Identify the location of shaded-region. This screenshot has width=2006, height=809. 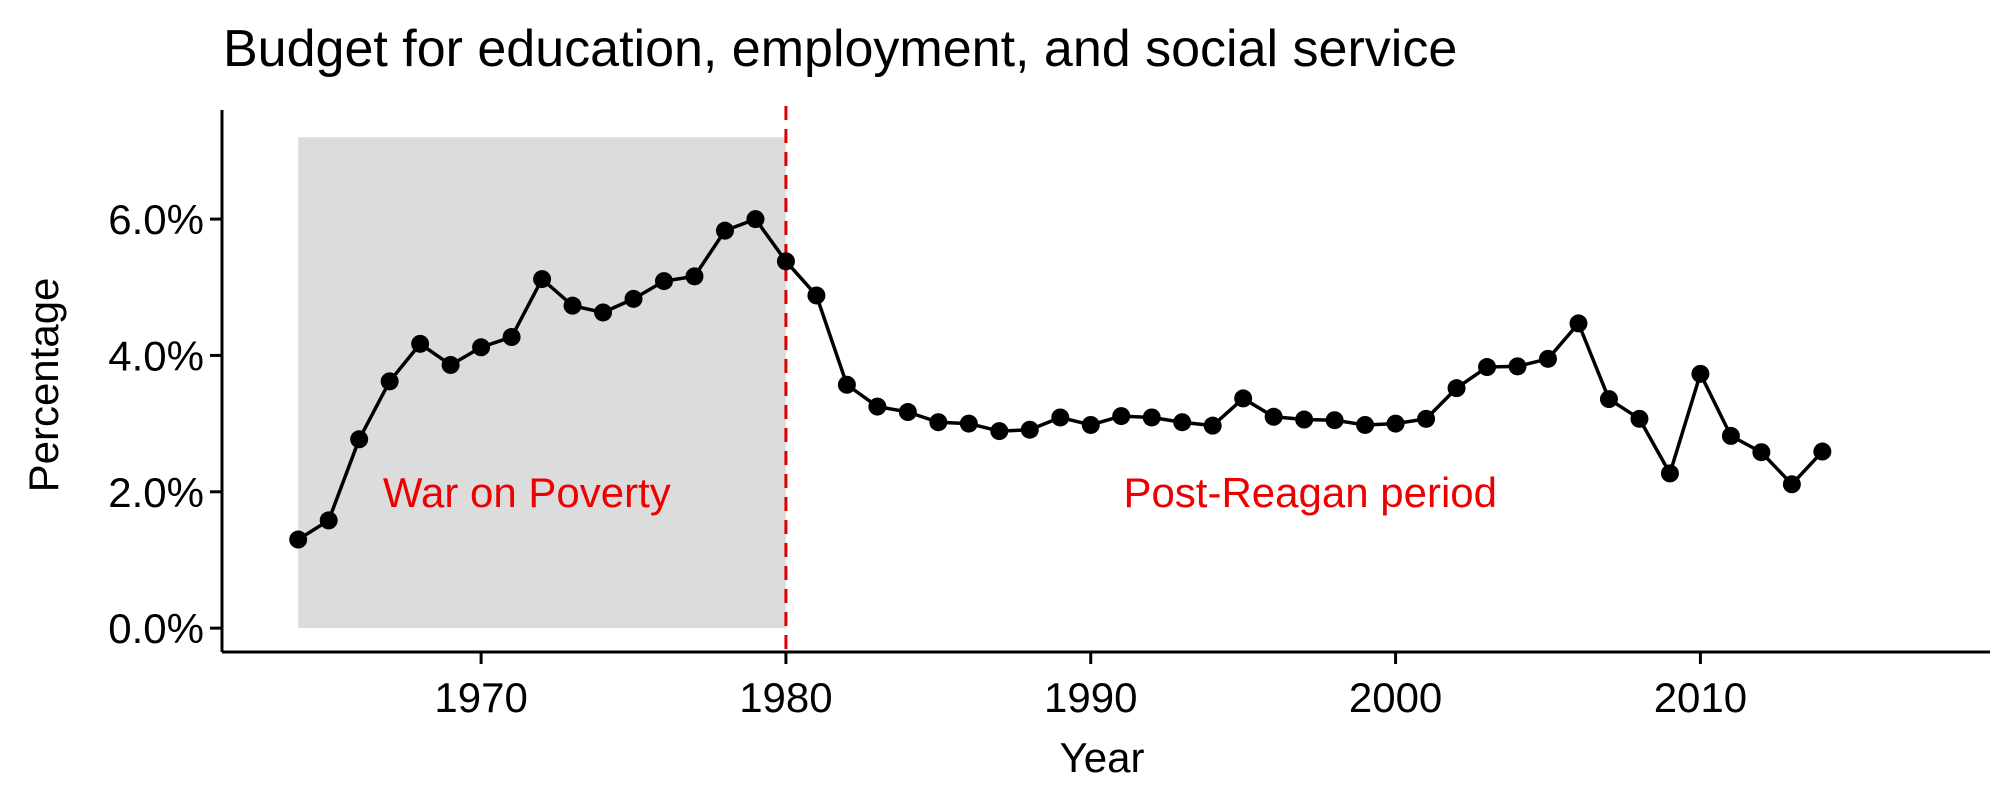
(542, 383).